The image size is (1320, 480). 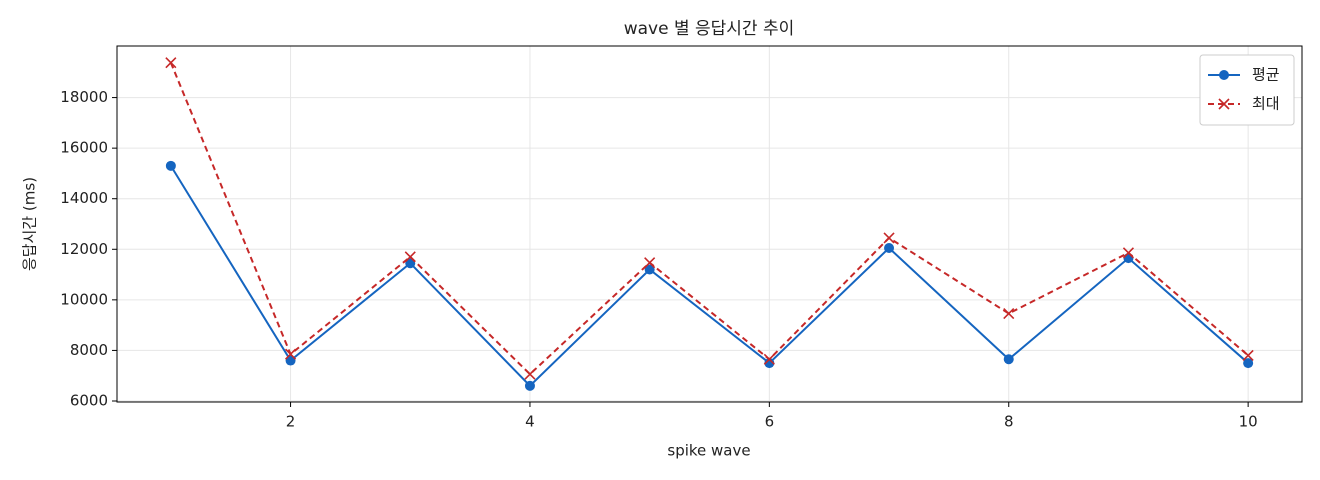 I want to click on y-axis-label: 응답시간 (ms), so click(x=30, y=224).